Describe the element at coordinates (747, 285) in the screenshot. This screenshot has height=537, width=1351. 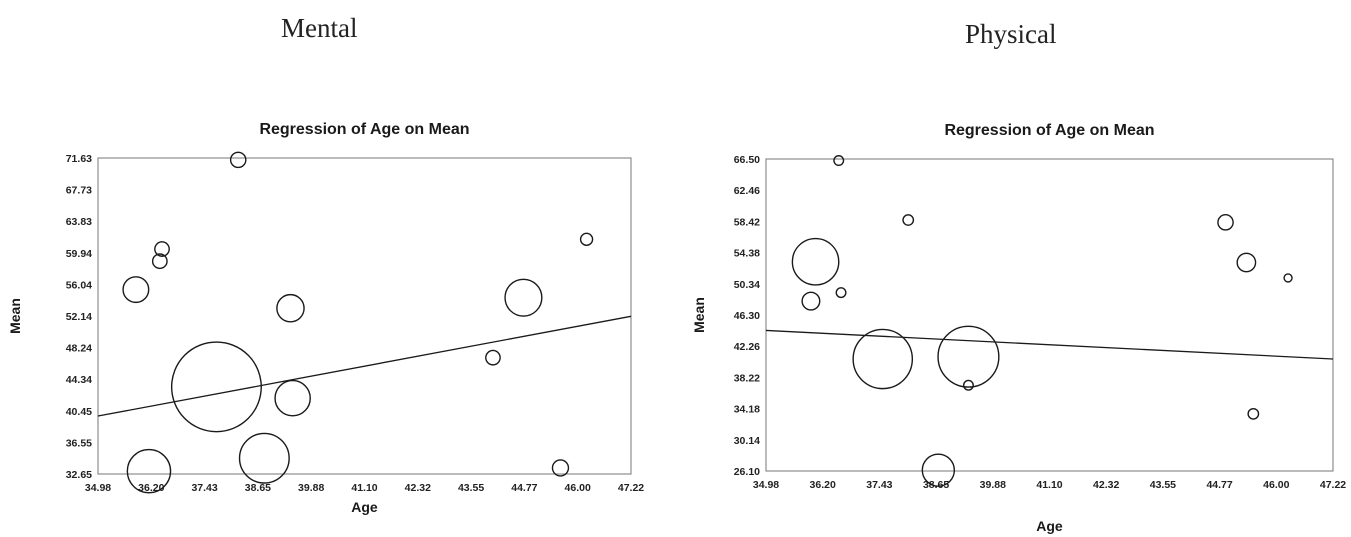
I see `physical-y-tick-label: 50.34` at that location.